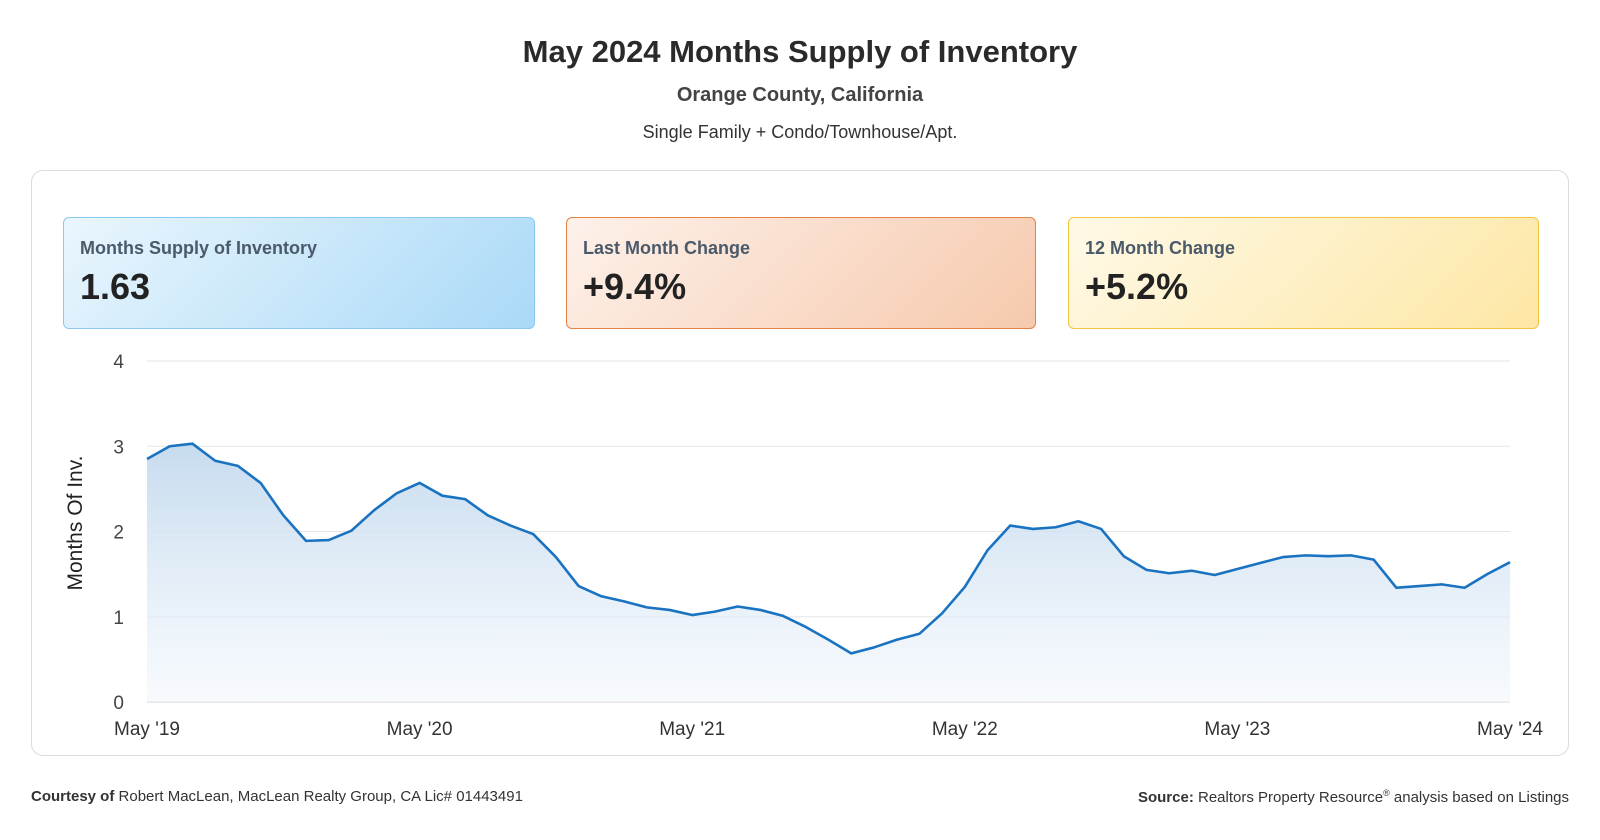  Describe the element at coordinates (115, 286) in the screenshot. I see `months-supply-value: 1.63` at that location.